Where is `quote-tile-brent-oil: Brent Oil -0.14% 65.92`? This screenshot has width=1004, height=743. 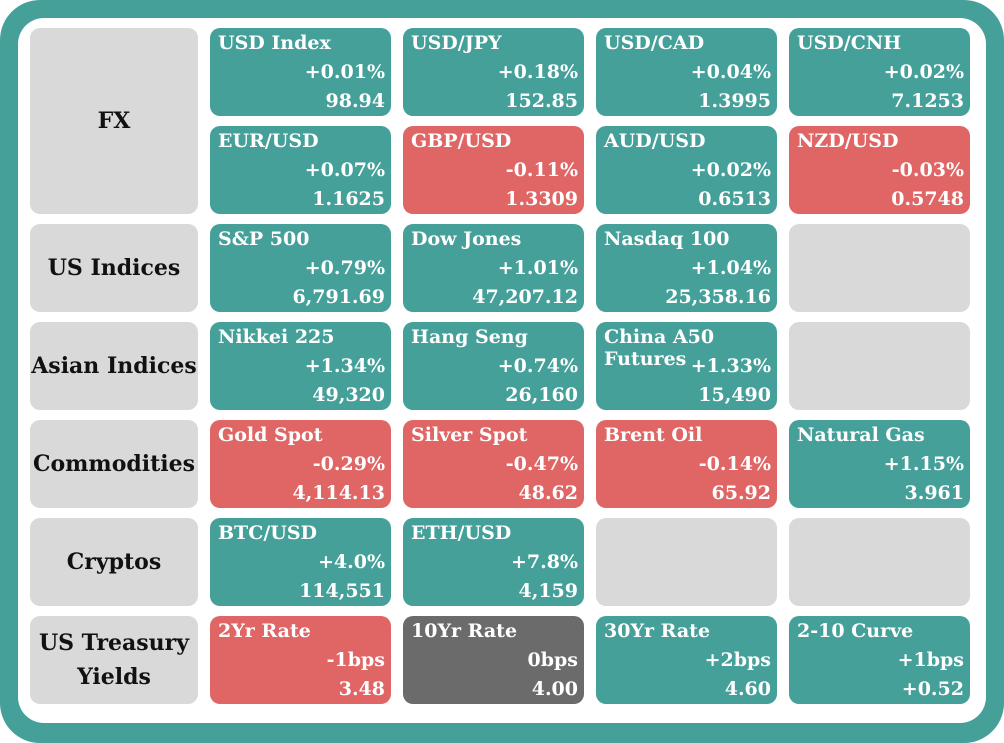
quote-tile-brent-oil: Brent Oil -0.14% 65.92 is located at coordinates (686, 464).